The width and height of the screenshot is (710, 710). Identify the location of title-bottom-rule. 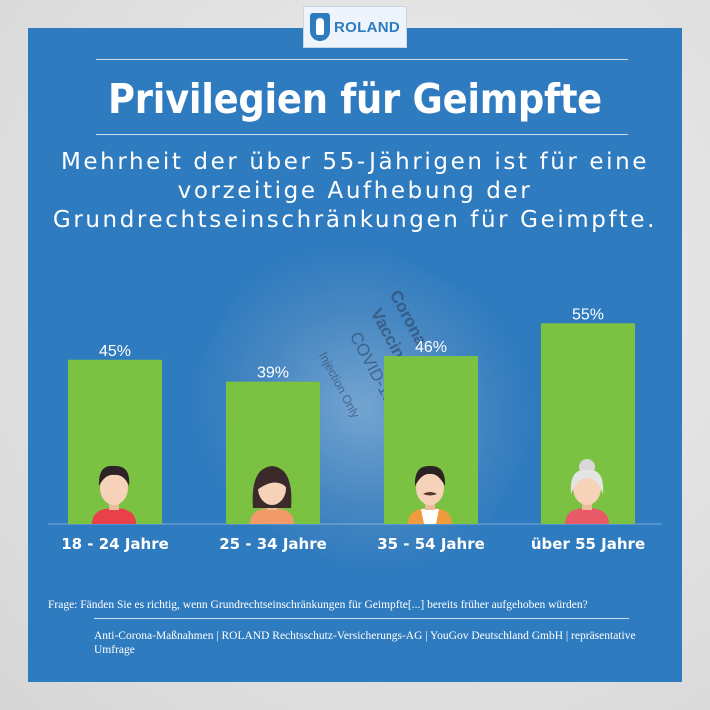
(362, 134).